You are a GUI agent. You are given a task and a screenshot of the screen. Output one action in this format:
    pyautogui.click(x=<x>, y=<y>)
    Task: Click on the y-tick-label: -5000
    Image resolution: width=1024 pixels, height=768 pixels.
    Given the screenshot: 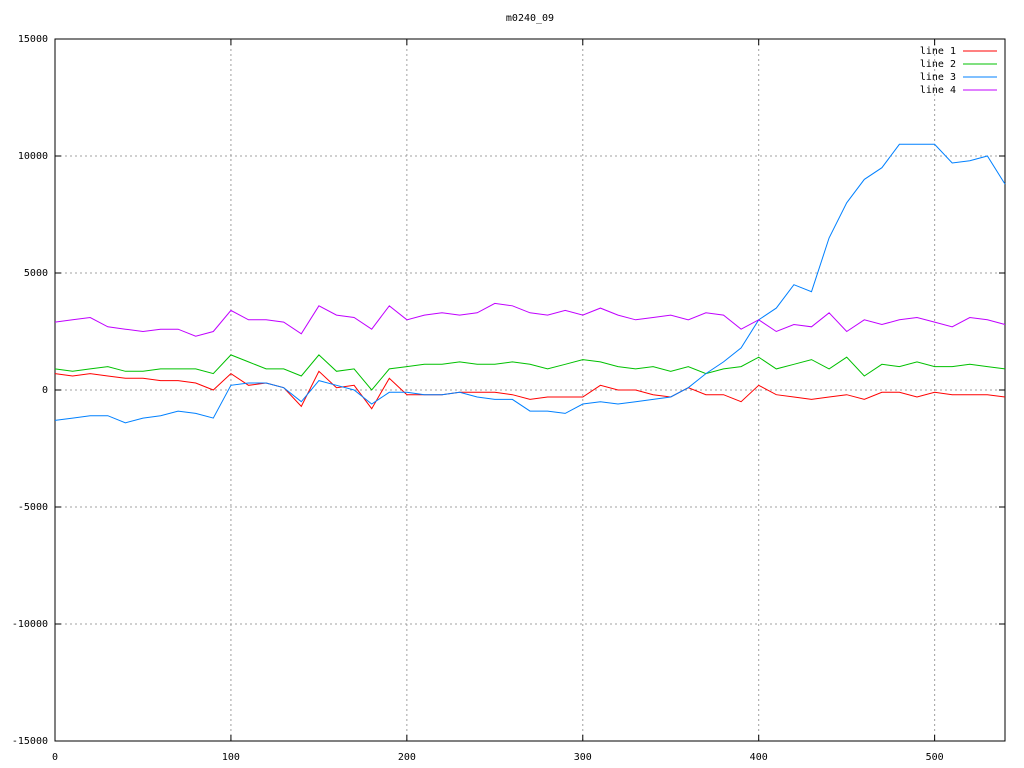 What is the action you would take?
    pyautogui.click(x=33, y=507)
    